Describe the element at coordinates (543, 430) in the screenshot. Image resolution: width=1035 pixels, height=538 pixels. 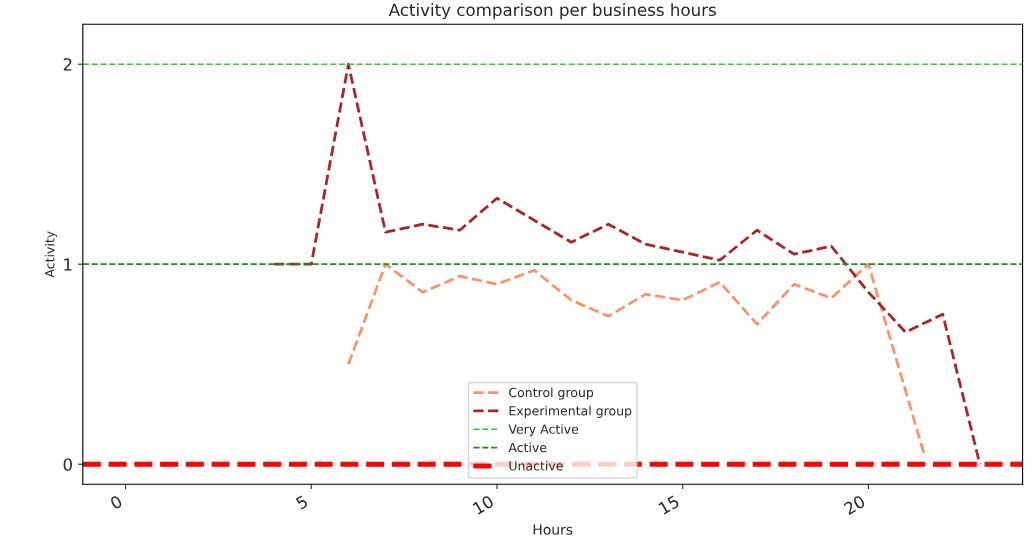
I see `legend-label: Very Active` at that location.